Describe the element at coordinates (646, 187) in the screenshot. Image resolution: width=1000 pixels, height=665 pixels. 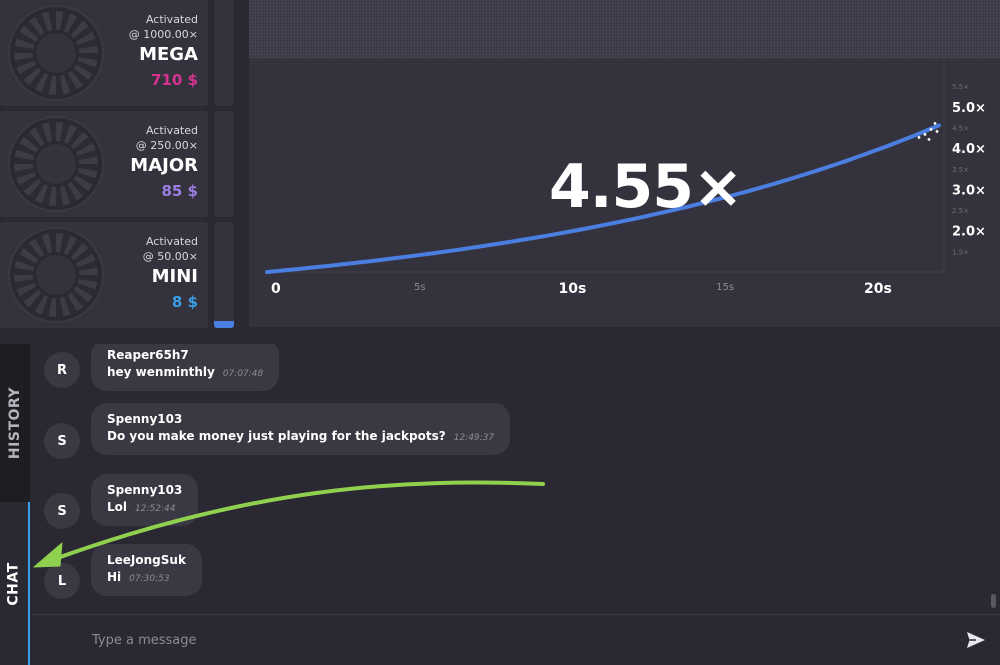
I see `current-multiplier: 4.55×` at that location.